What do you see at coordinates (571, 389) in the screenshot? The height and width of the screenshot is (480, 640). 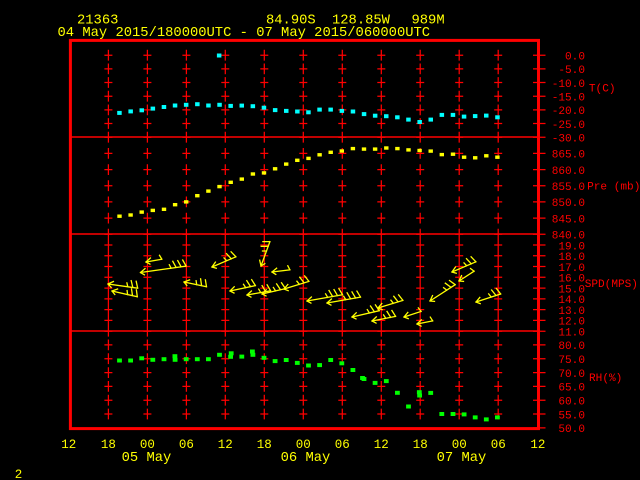 I see `svg-text: 65.0` at bounding box center [571, 389].